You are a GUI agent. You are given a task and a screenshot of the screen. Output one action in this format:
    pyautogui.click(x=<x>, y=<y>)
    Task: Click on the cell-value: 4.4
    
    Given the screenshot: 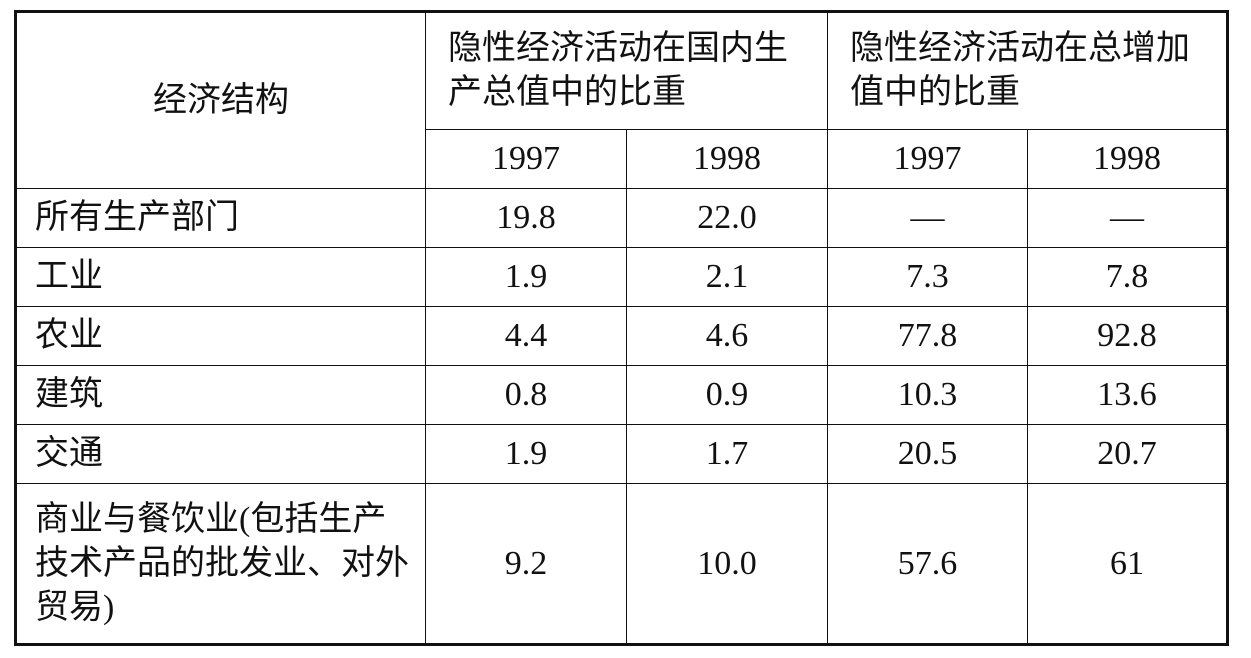 What is the action you would take?
    pyautogui.click(x=526, y=336)
    